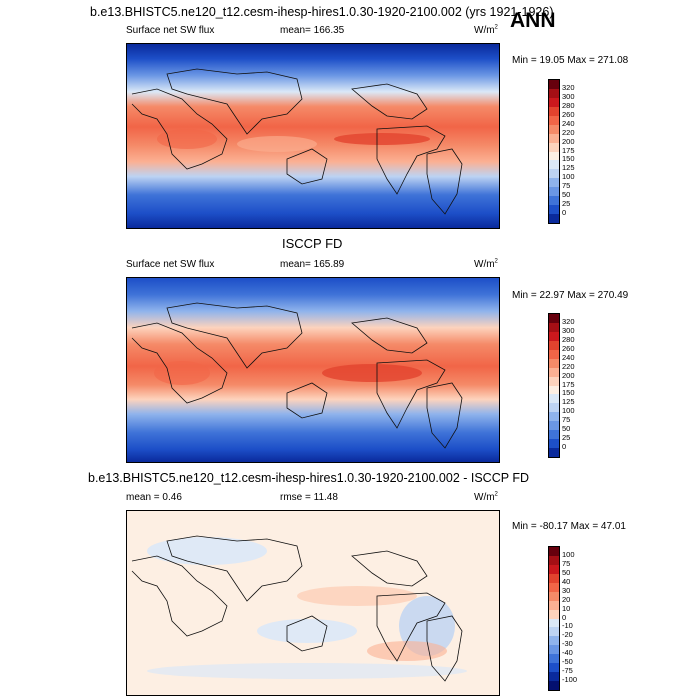  I want to click on colorbar-tick-label: -30, so click(567, 644).